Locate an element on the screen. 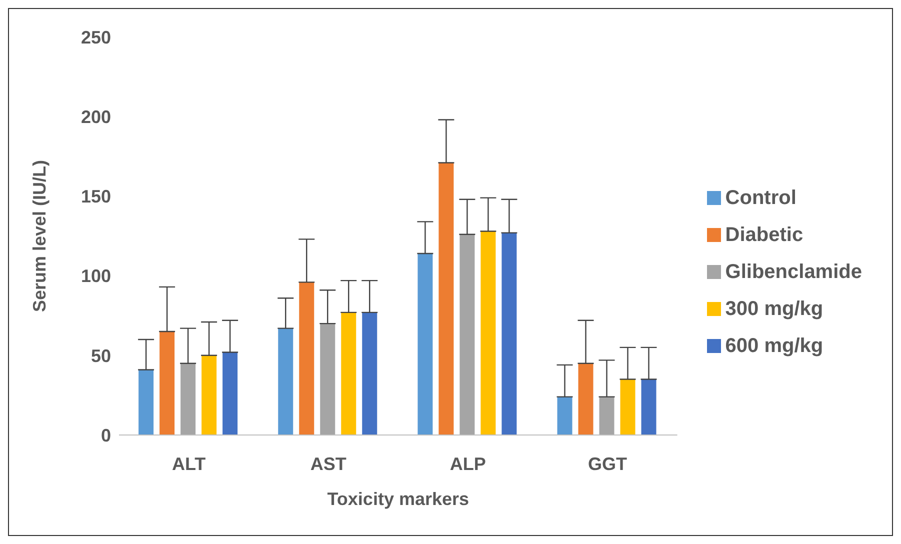  y-tick-label: 250 is located at coordinates (95, 37).